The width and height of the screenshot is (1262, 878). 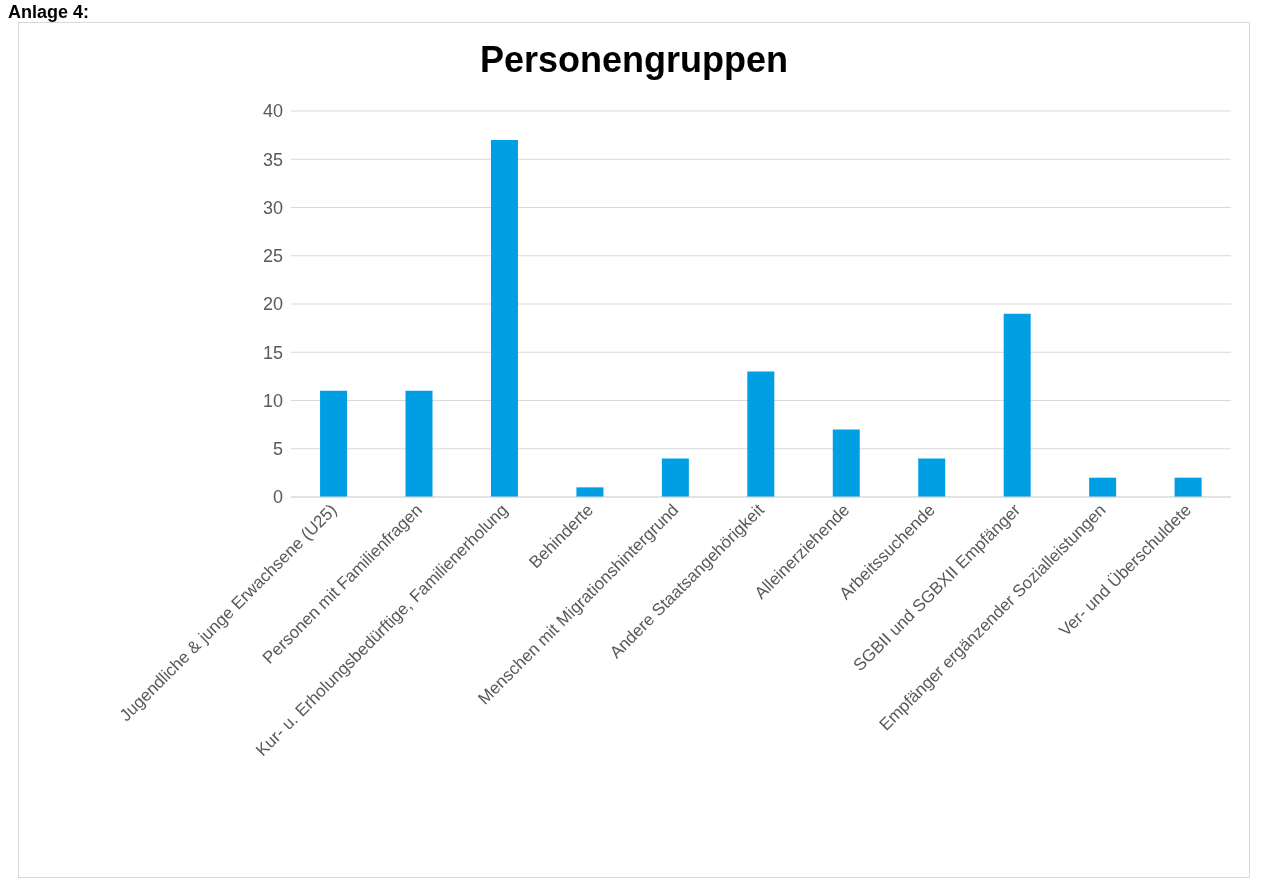 What do you see at coordinates (272, 400) in the screenshot?
I see `y-tick-label: 10` at bounding box center [272, 400].